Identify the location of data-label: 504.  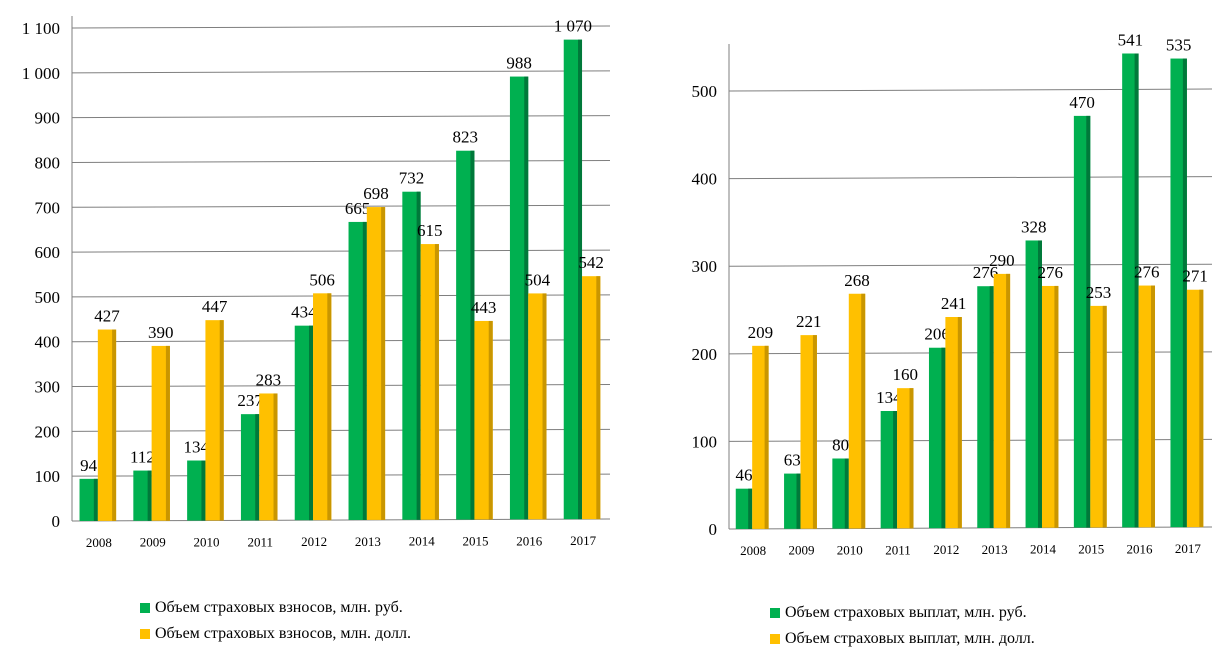
(538, 279).